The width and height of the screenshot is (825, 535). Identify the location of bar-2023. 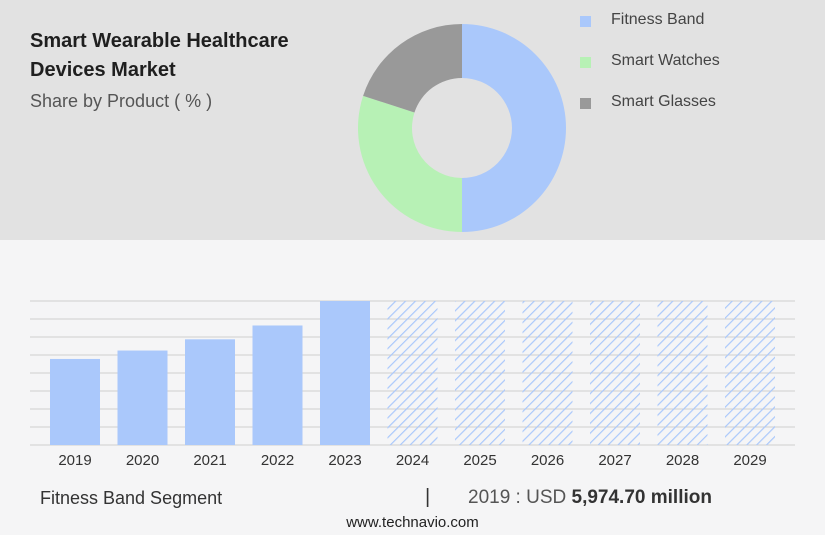
(345, 373).